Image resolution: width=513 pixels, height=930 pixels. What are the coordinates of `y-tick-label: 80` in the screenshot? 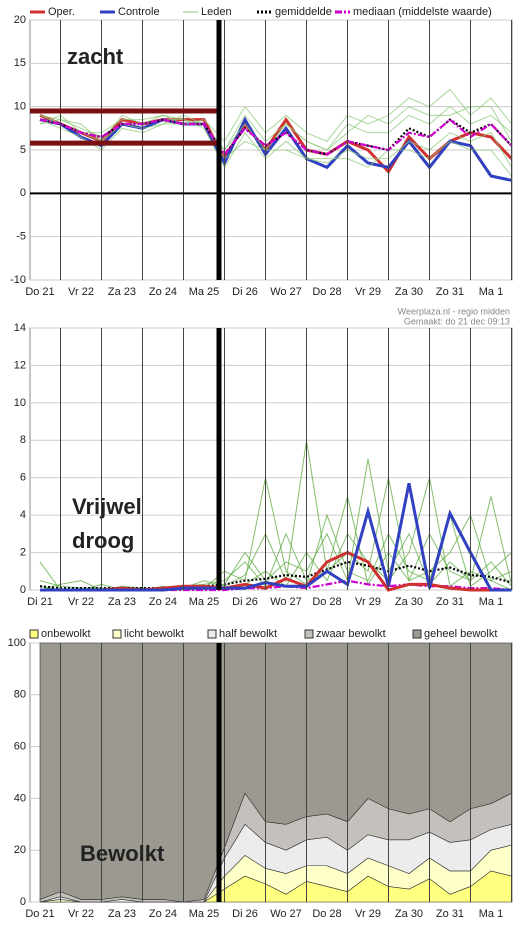 It's located at (20, 695).